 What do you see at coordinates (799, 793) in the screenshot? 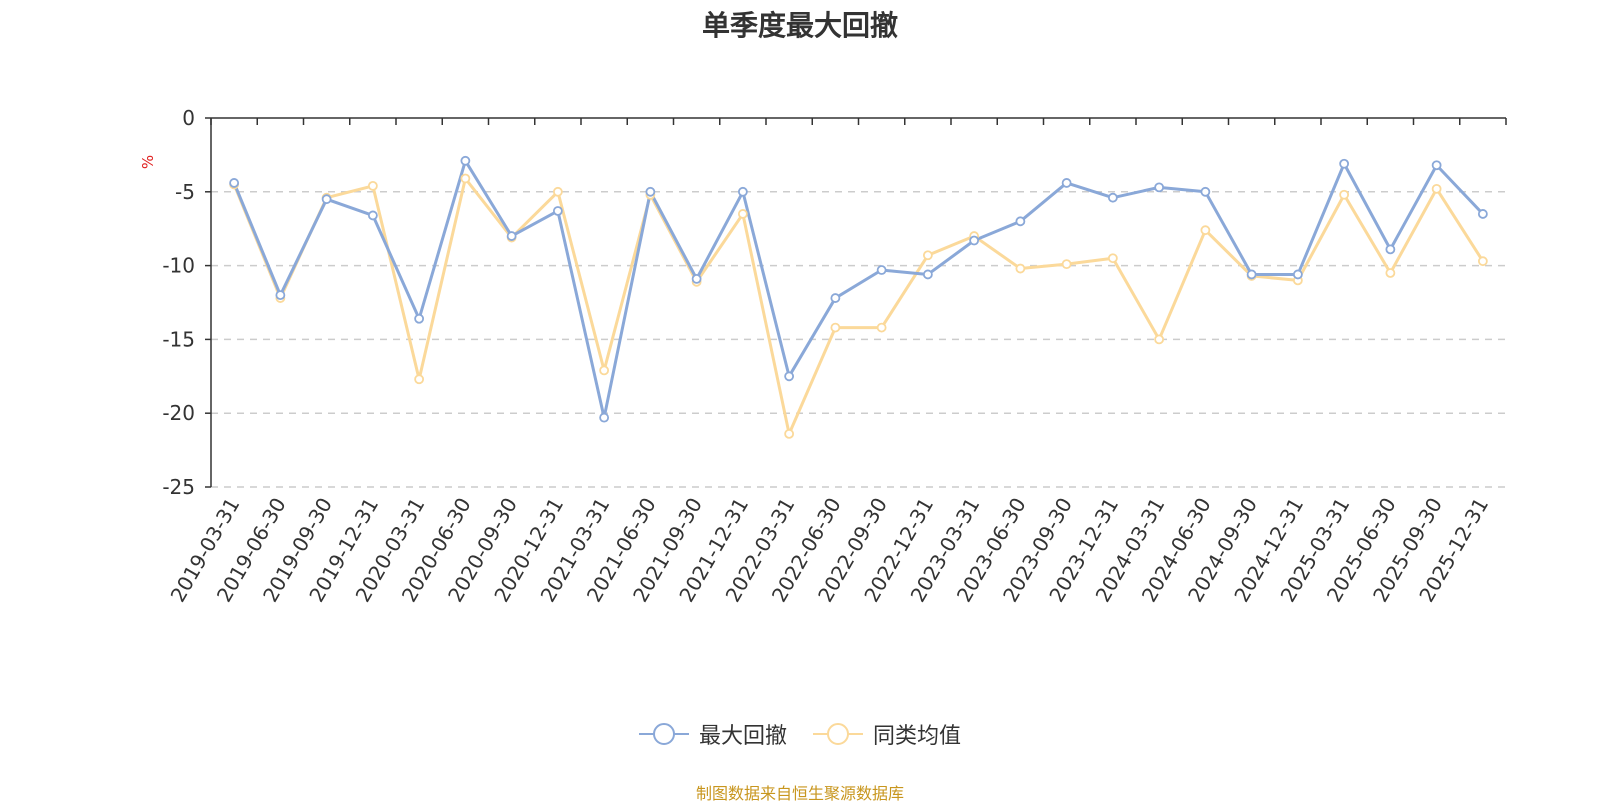
I see `source-note: 制图数据来自恒生聚源数据库` at bounding box center [799, 793].